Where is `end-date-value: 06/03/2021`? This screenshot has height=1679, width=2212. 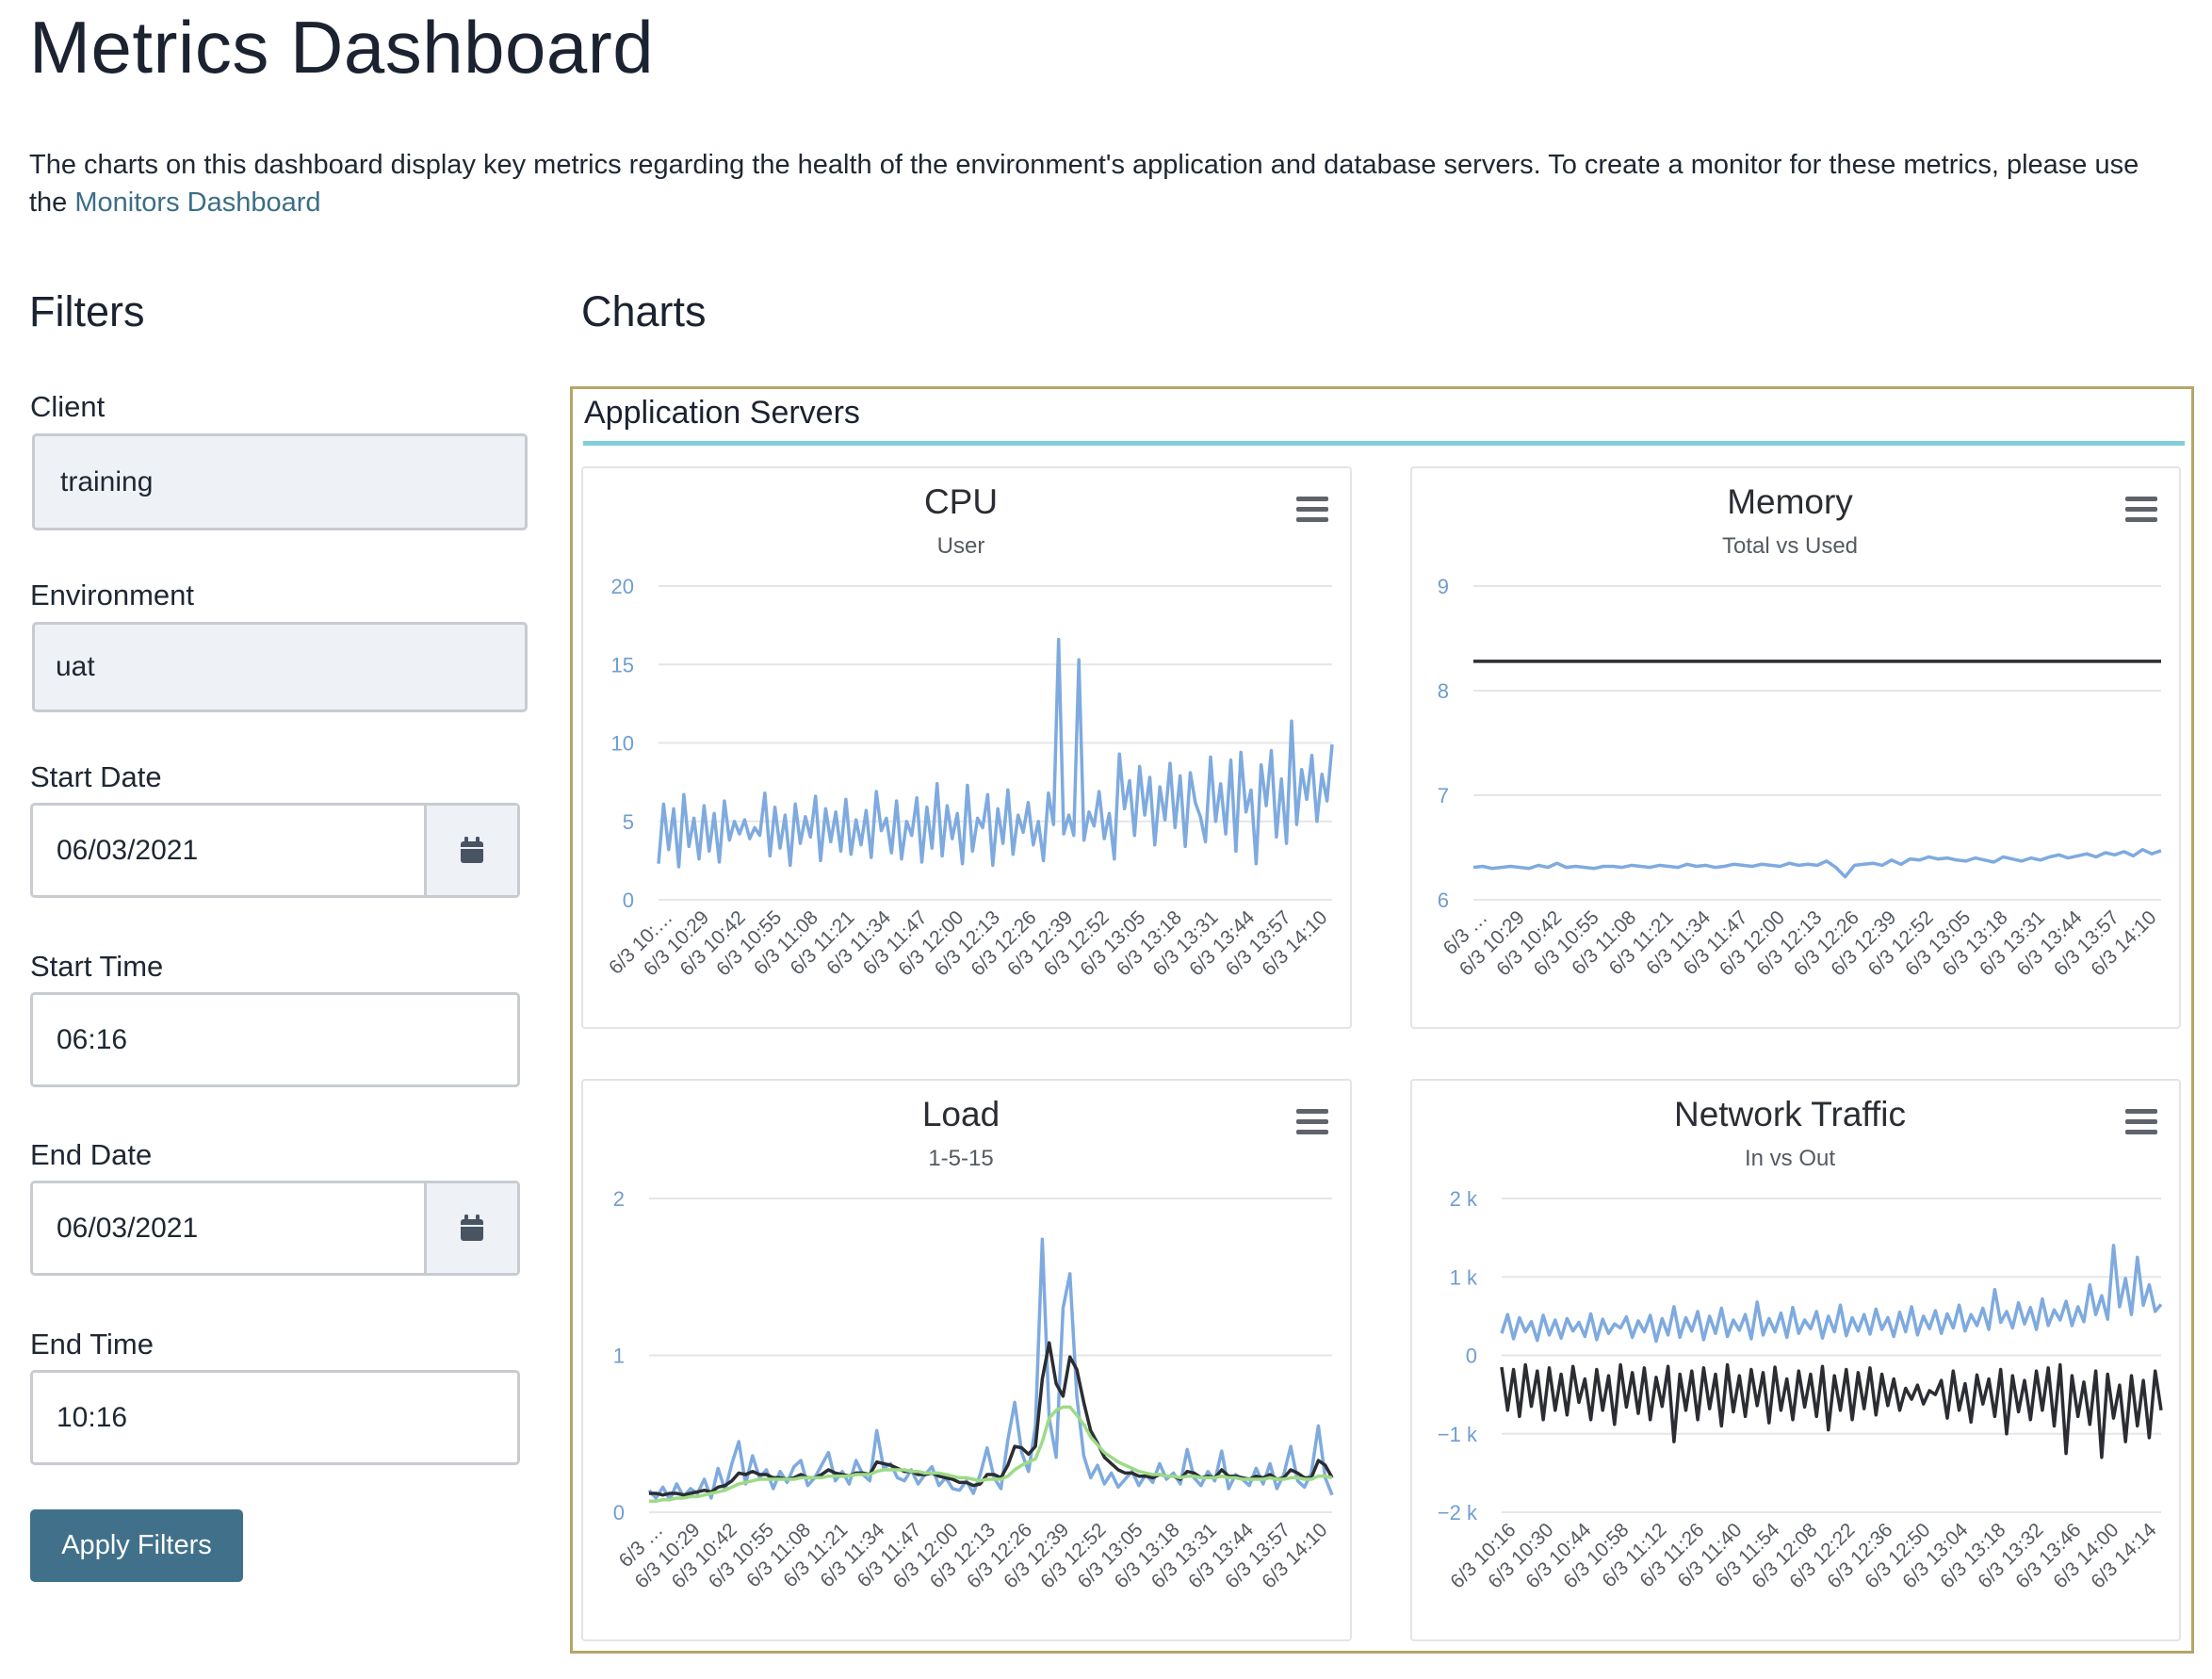
end-date-value: 06/03/2021 is located at coordinates (128, 1228).